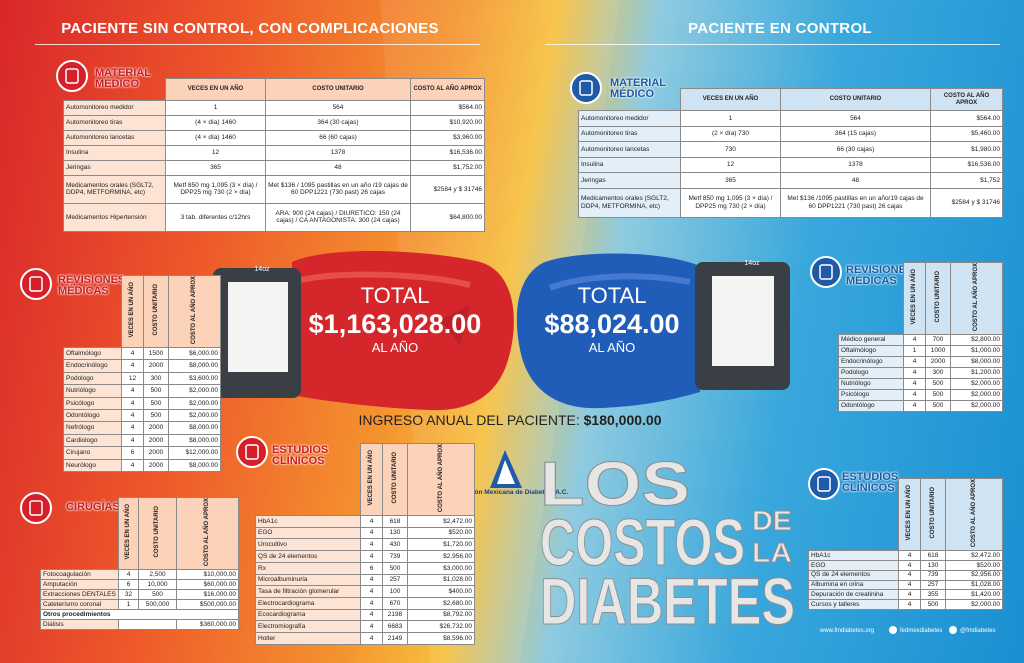 Image resolution: width=1024 pixels, height=663 pixels. What do you see at coordinates (395, 603) in the screenshot?
I see `cell: 670` at bounding box center [395, 603].